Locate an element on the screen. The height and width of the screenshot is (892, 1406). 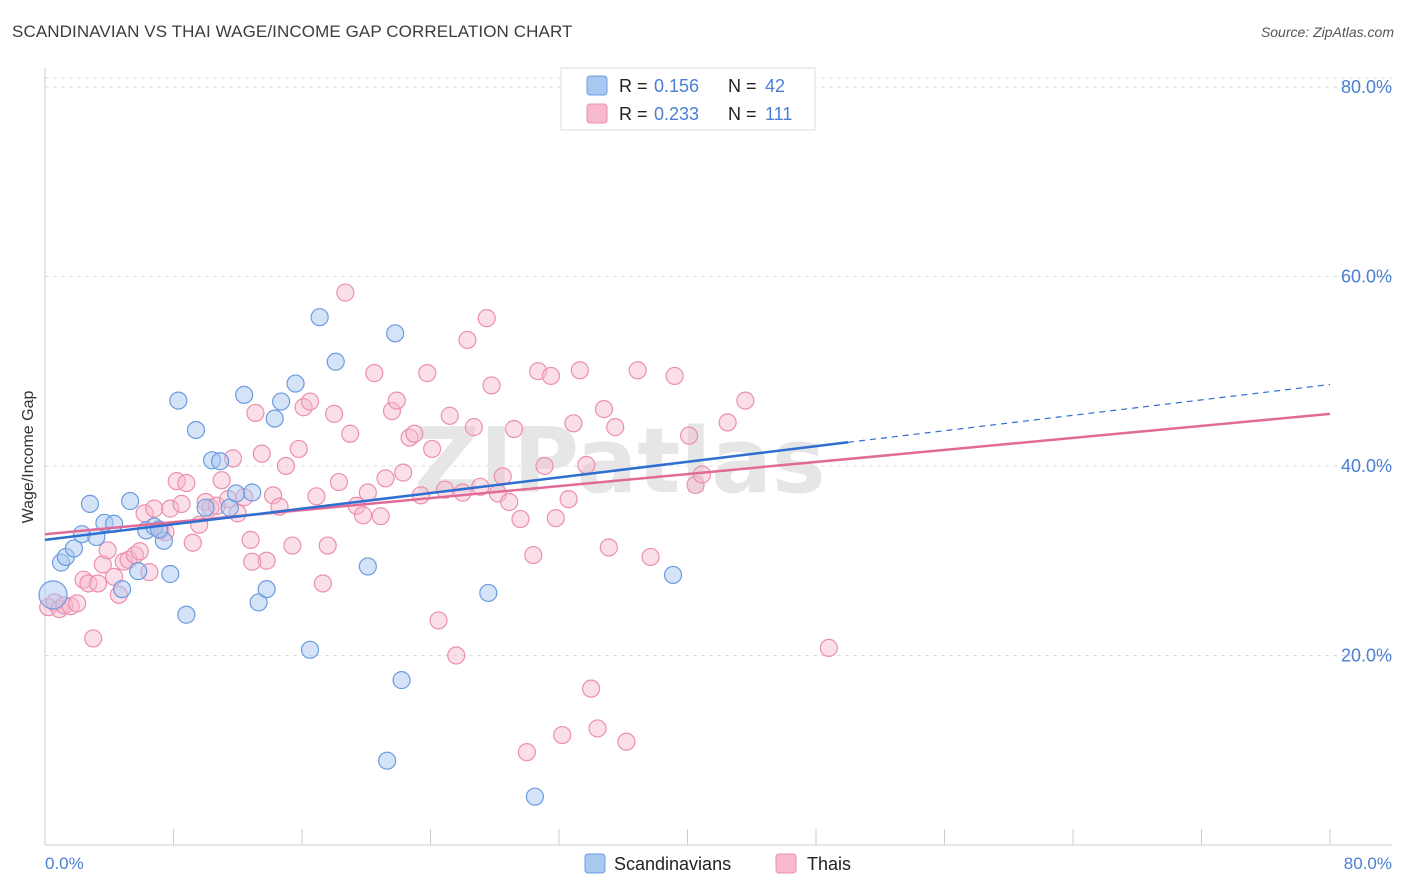
series-legend: Scandinavians Thais is located at coordinates (717, 863).